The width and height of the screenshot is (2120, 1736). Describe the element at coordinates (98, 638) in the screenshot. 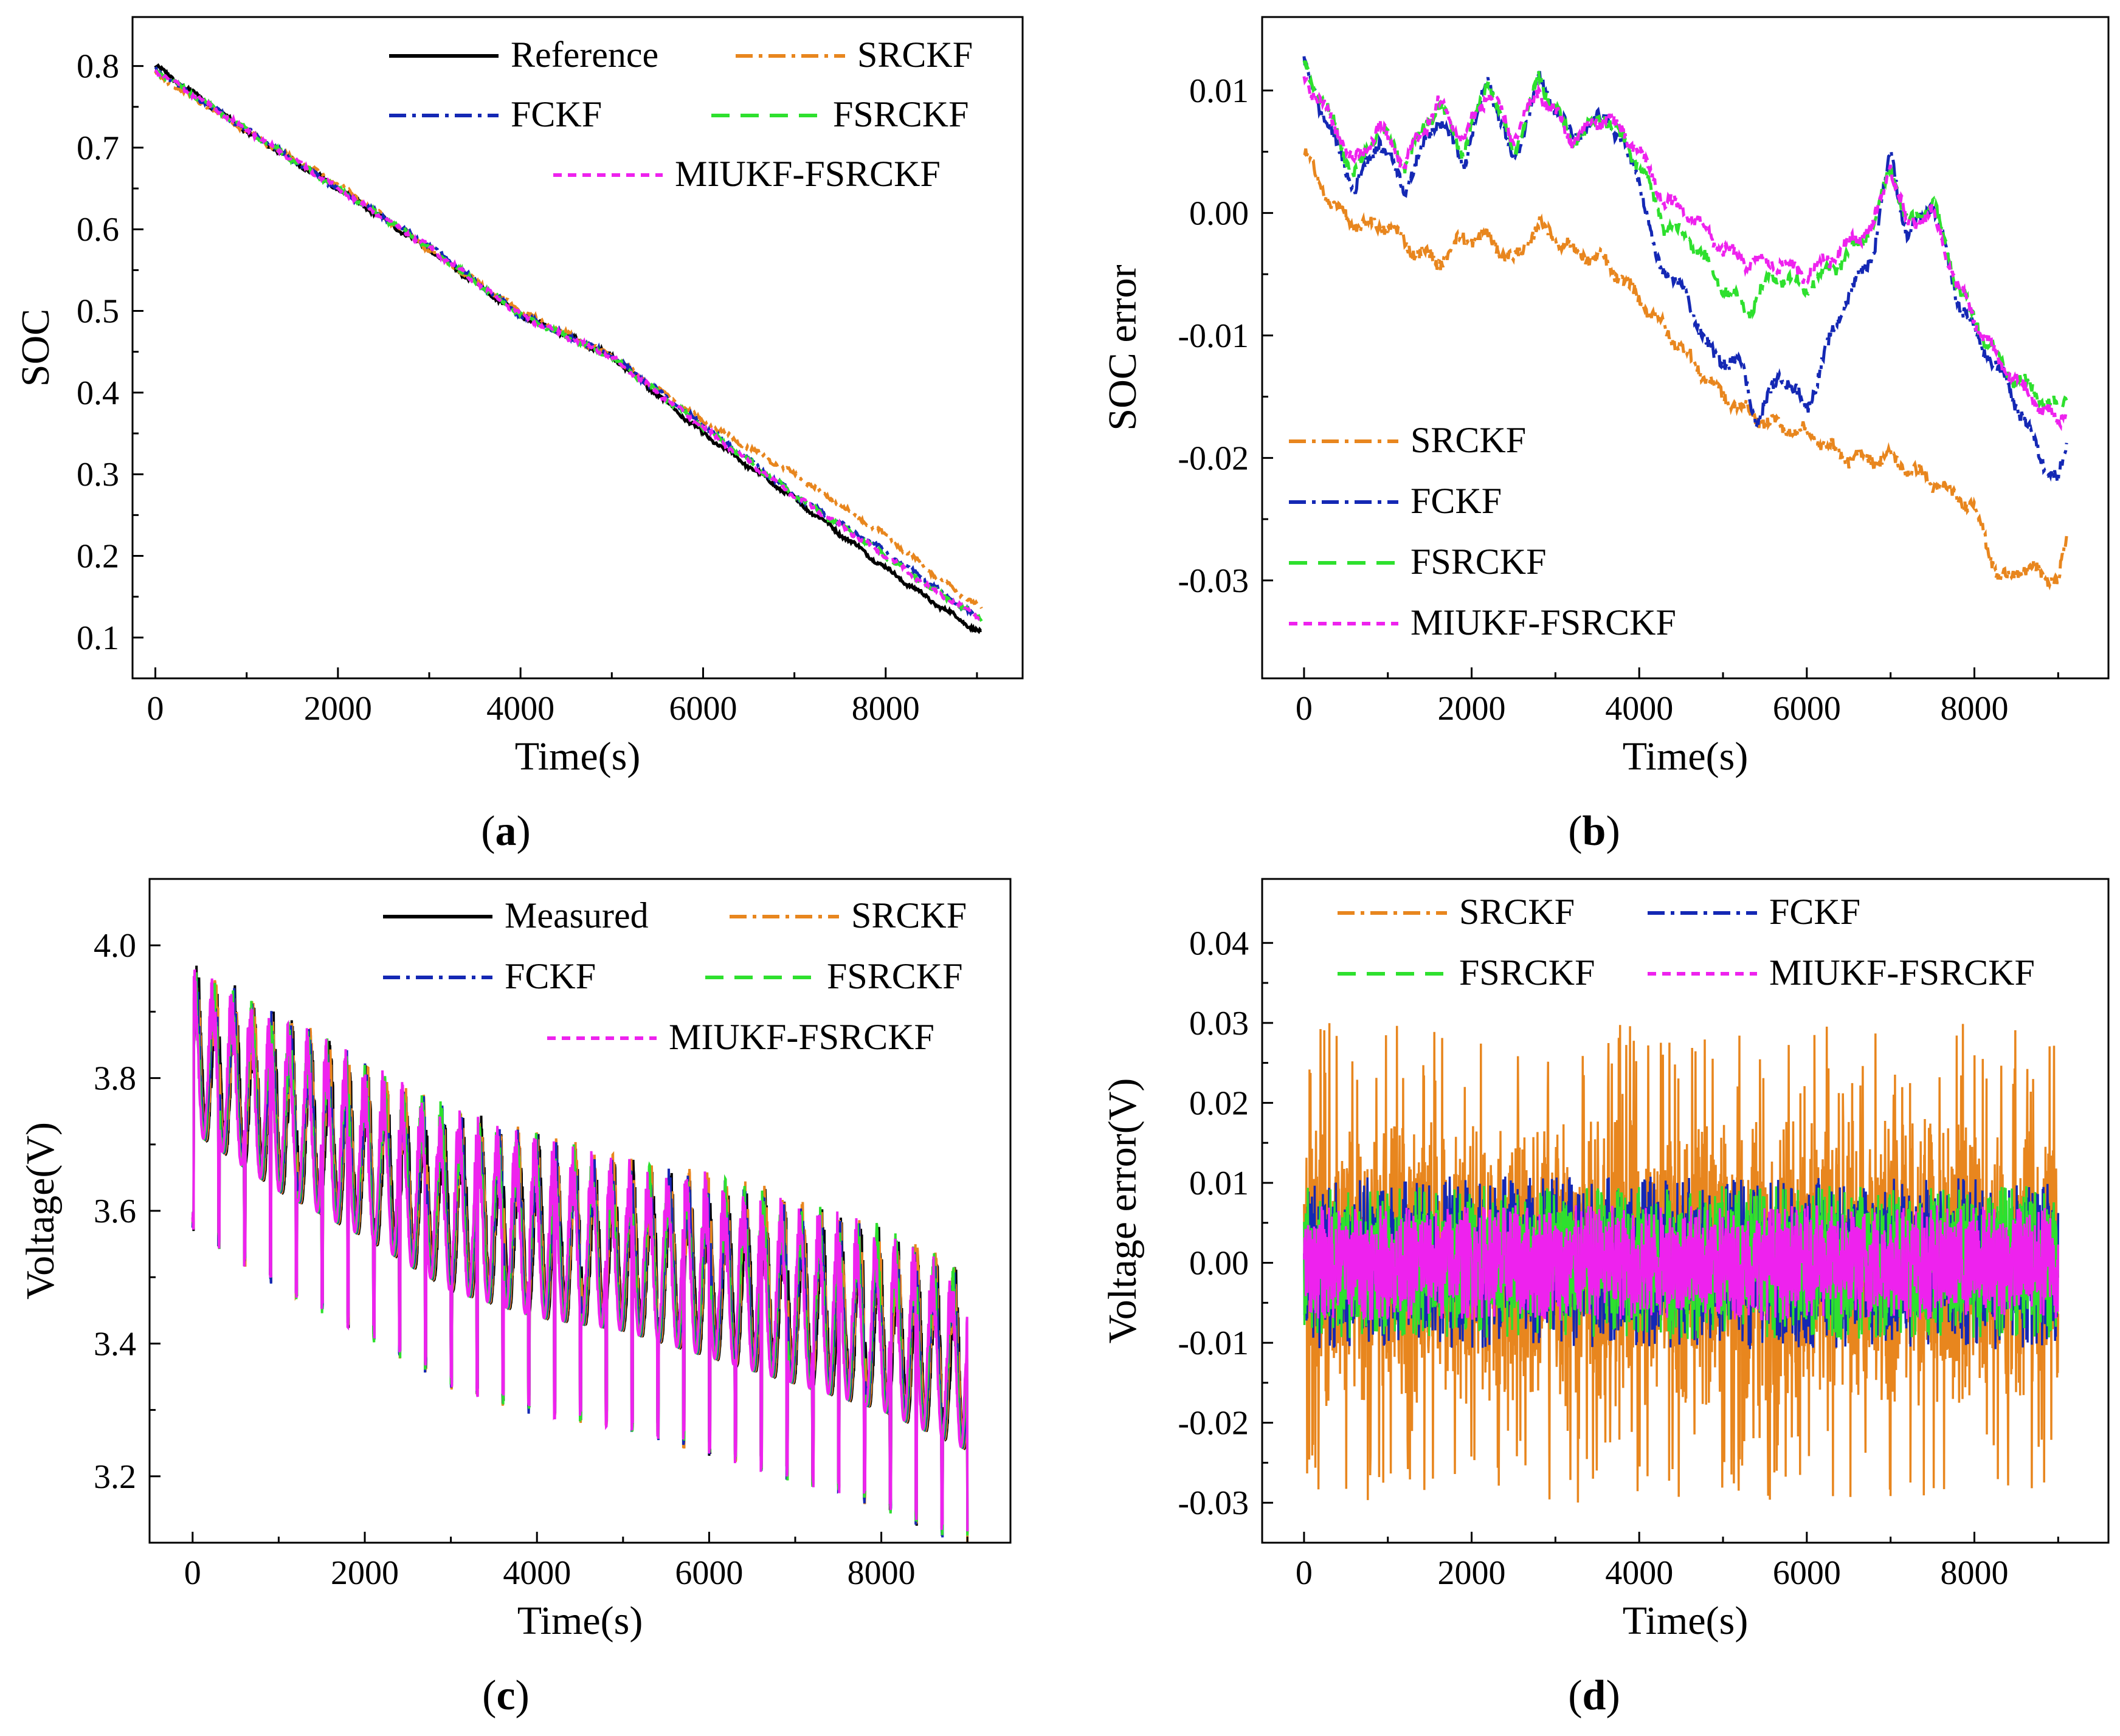

I see `y-tick-label: 0.1` at that location.